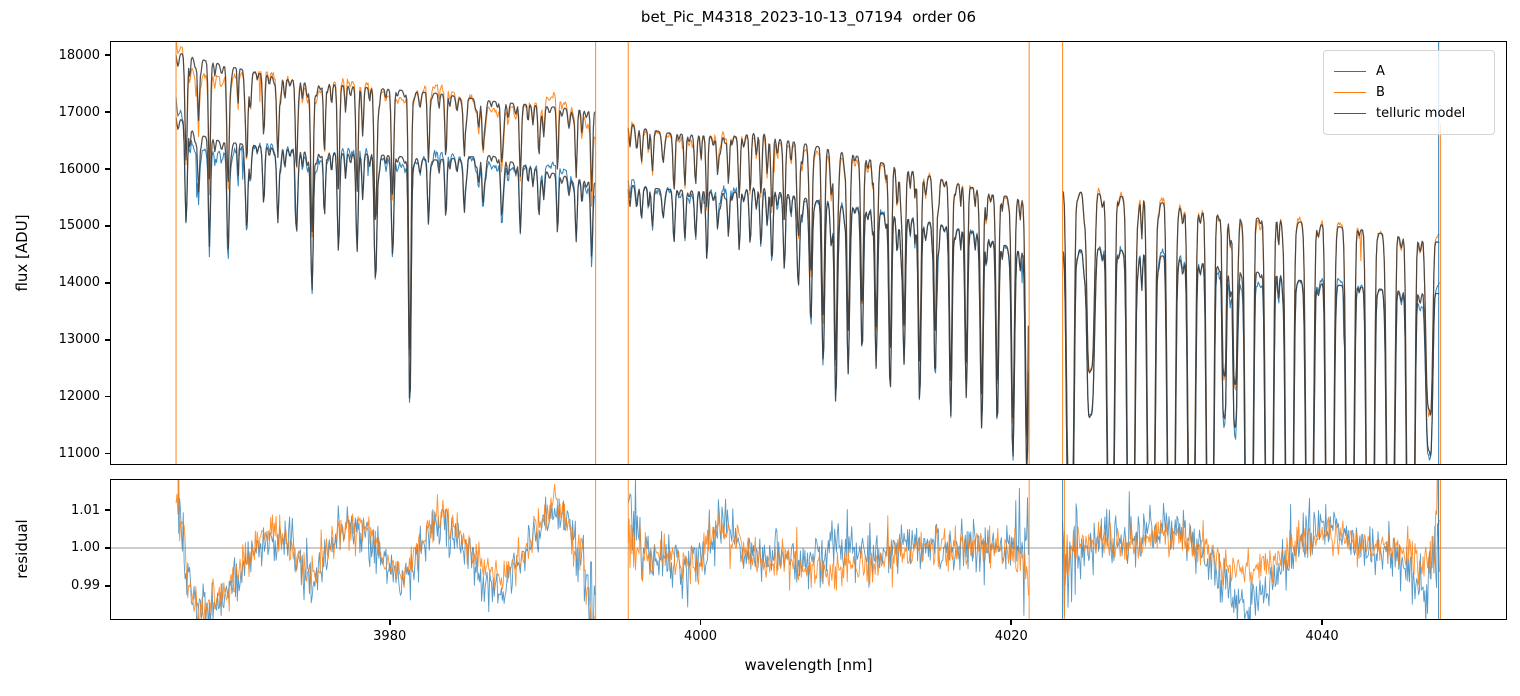  I want to click on flux-tick-label: 18000, so click(79, 55).